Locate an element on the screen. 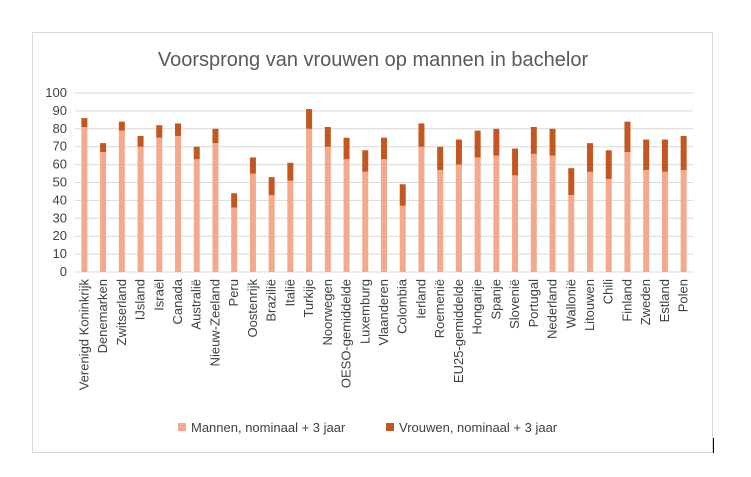 The width and height of the screenshot is (751, 477). y-tick-label: 70 is located at coordinates (60, 146).